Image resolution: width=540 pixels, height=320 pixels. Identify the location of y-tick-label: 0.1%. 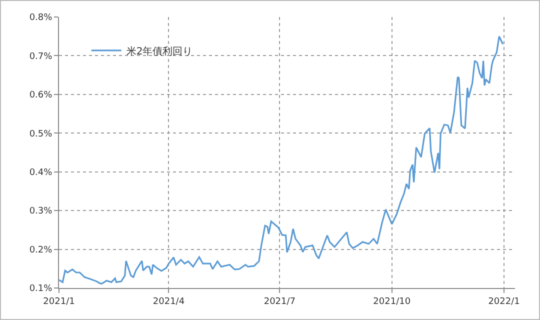
(41, 289).